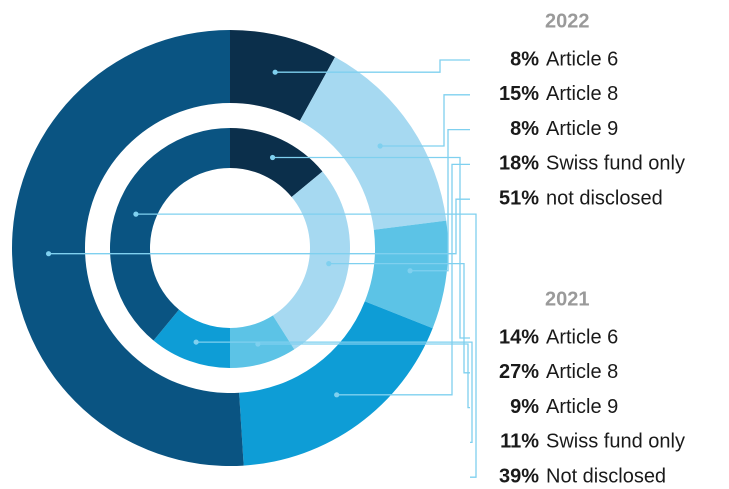 This screenshot has height=489, width=729. Describe the element at coordinates (604, 198) in the screenshot. I see `legend-label: not disclosed` at that location.